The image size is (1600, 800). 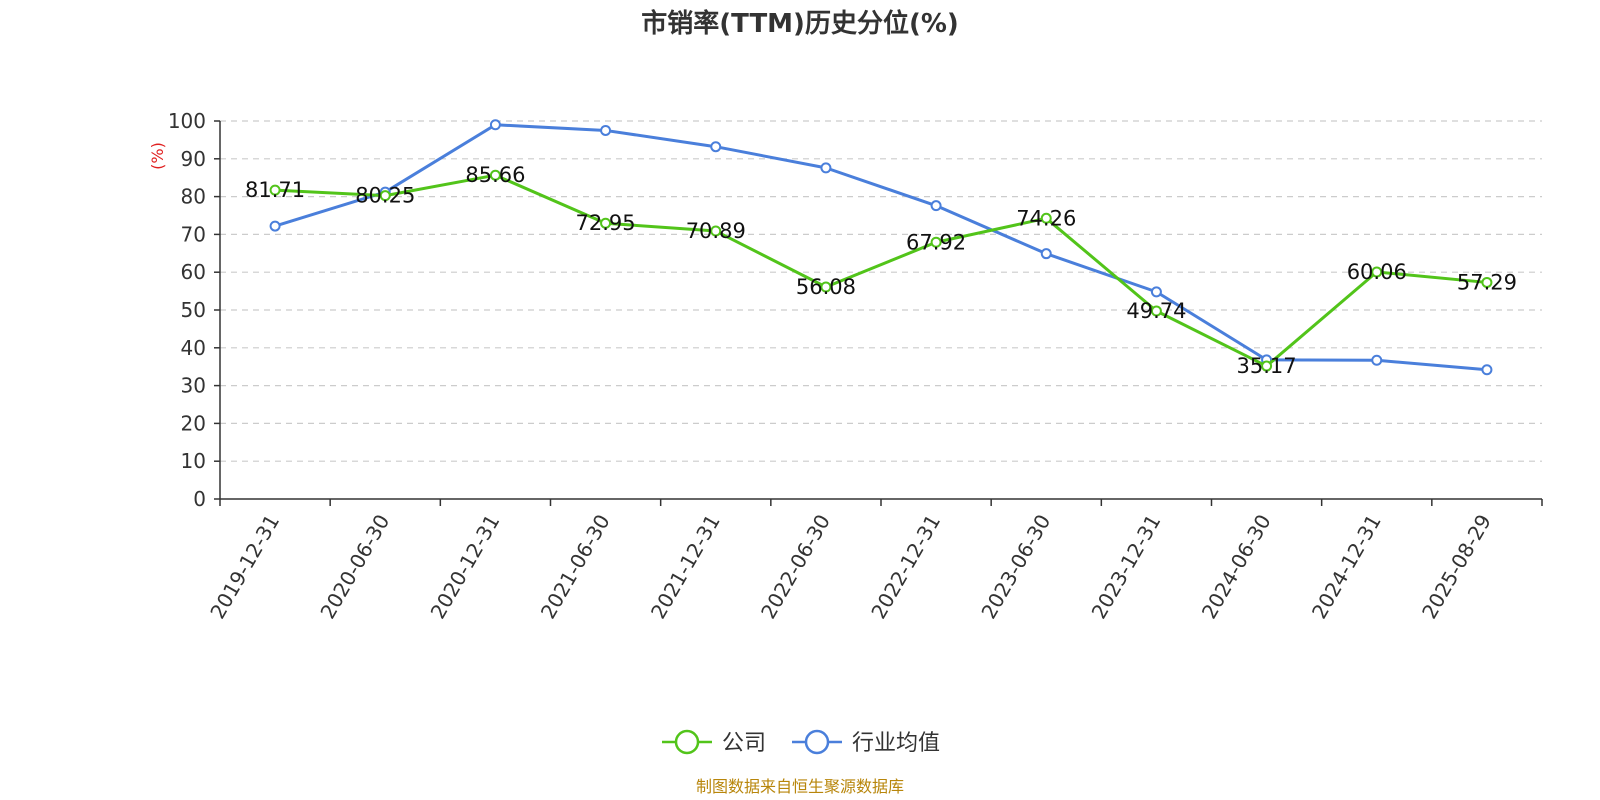 What do you see at coordinates (193, 310) in the screenshot?
I see `y-tick-label: 50` at bounding box center [193, 310].